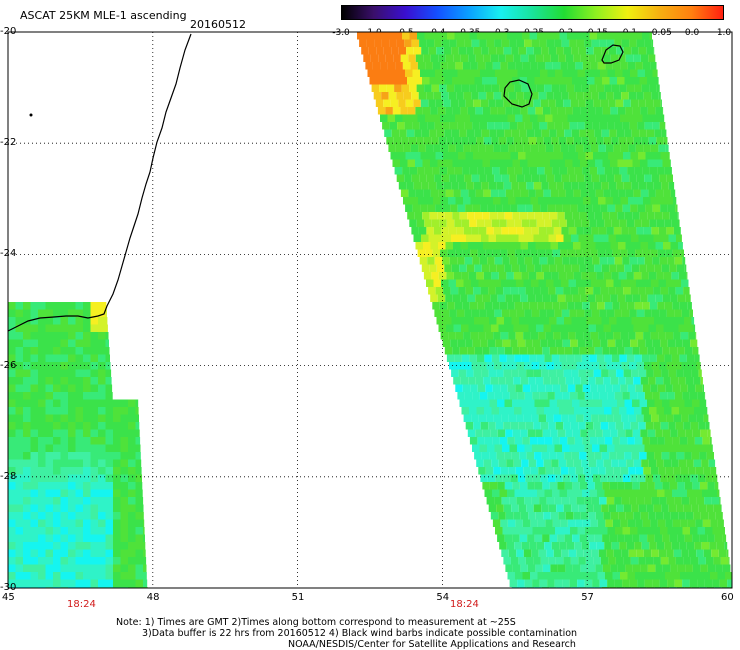  I want to click on colorbar, so click(532, 12).